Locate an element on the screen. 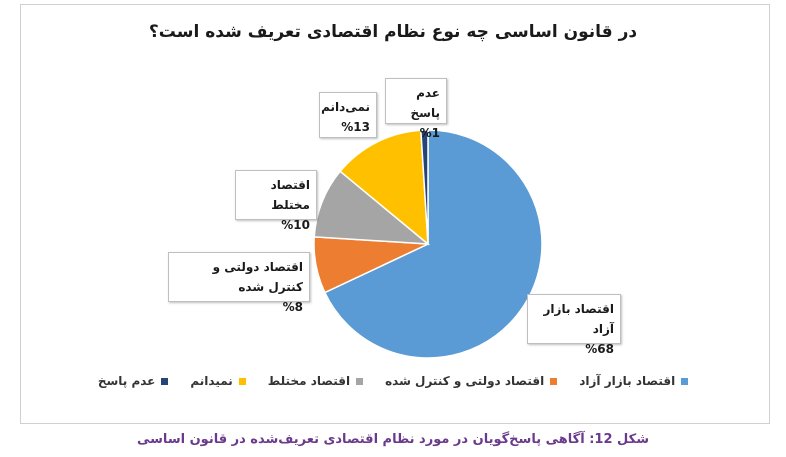 The height and width of the screenshot is (457, 786). legend-item: اقتصاد دولتی و کنترل شده is located at coordinates (471, 381).